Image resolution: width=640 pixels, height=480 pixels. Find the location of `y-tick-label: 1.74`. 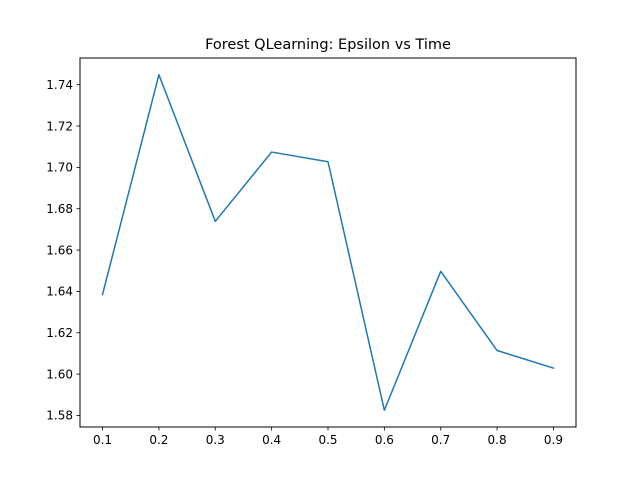

y-tick-label: 1.74 is located at coordinates (59, 85).